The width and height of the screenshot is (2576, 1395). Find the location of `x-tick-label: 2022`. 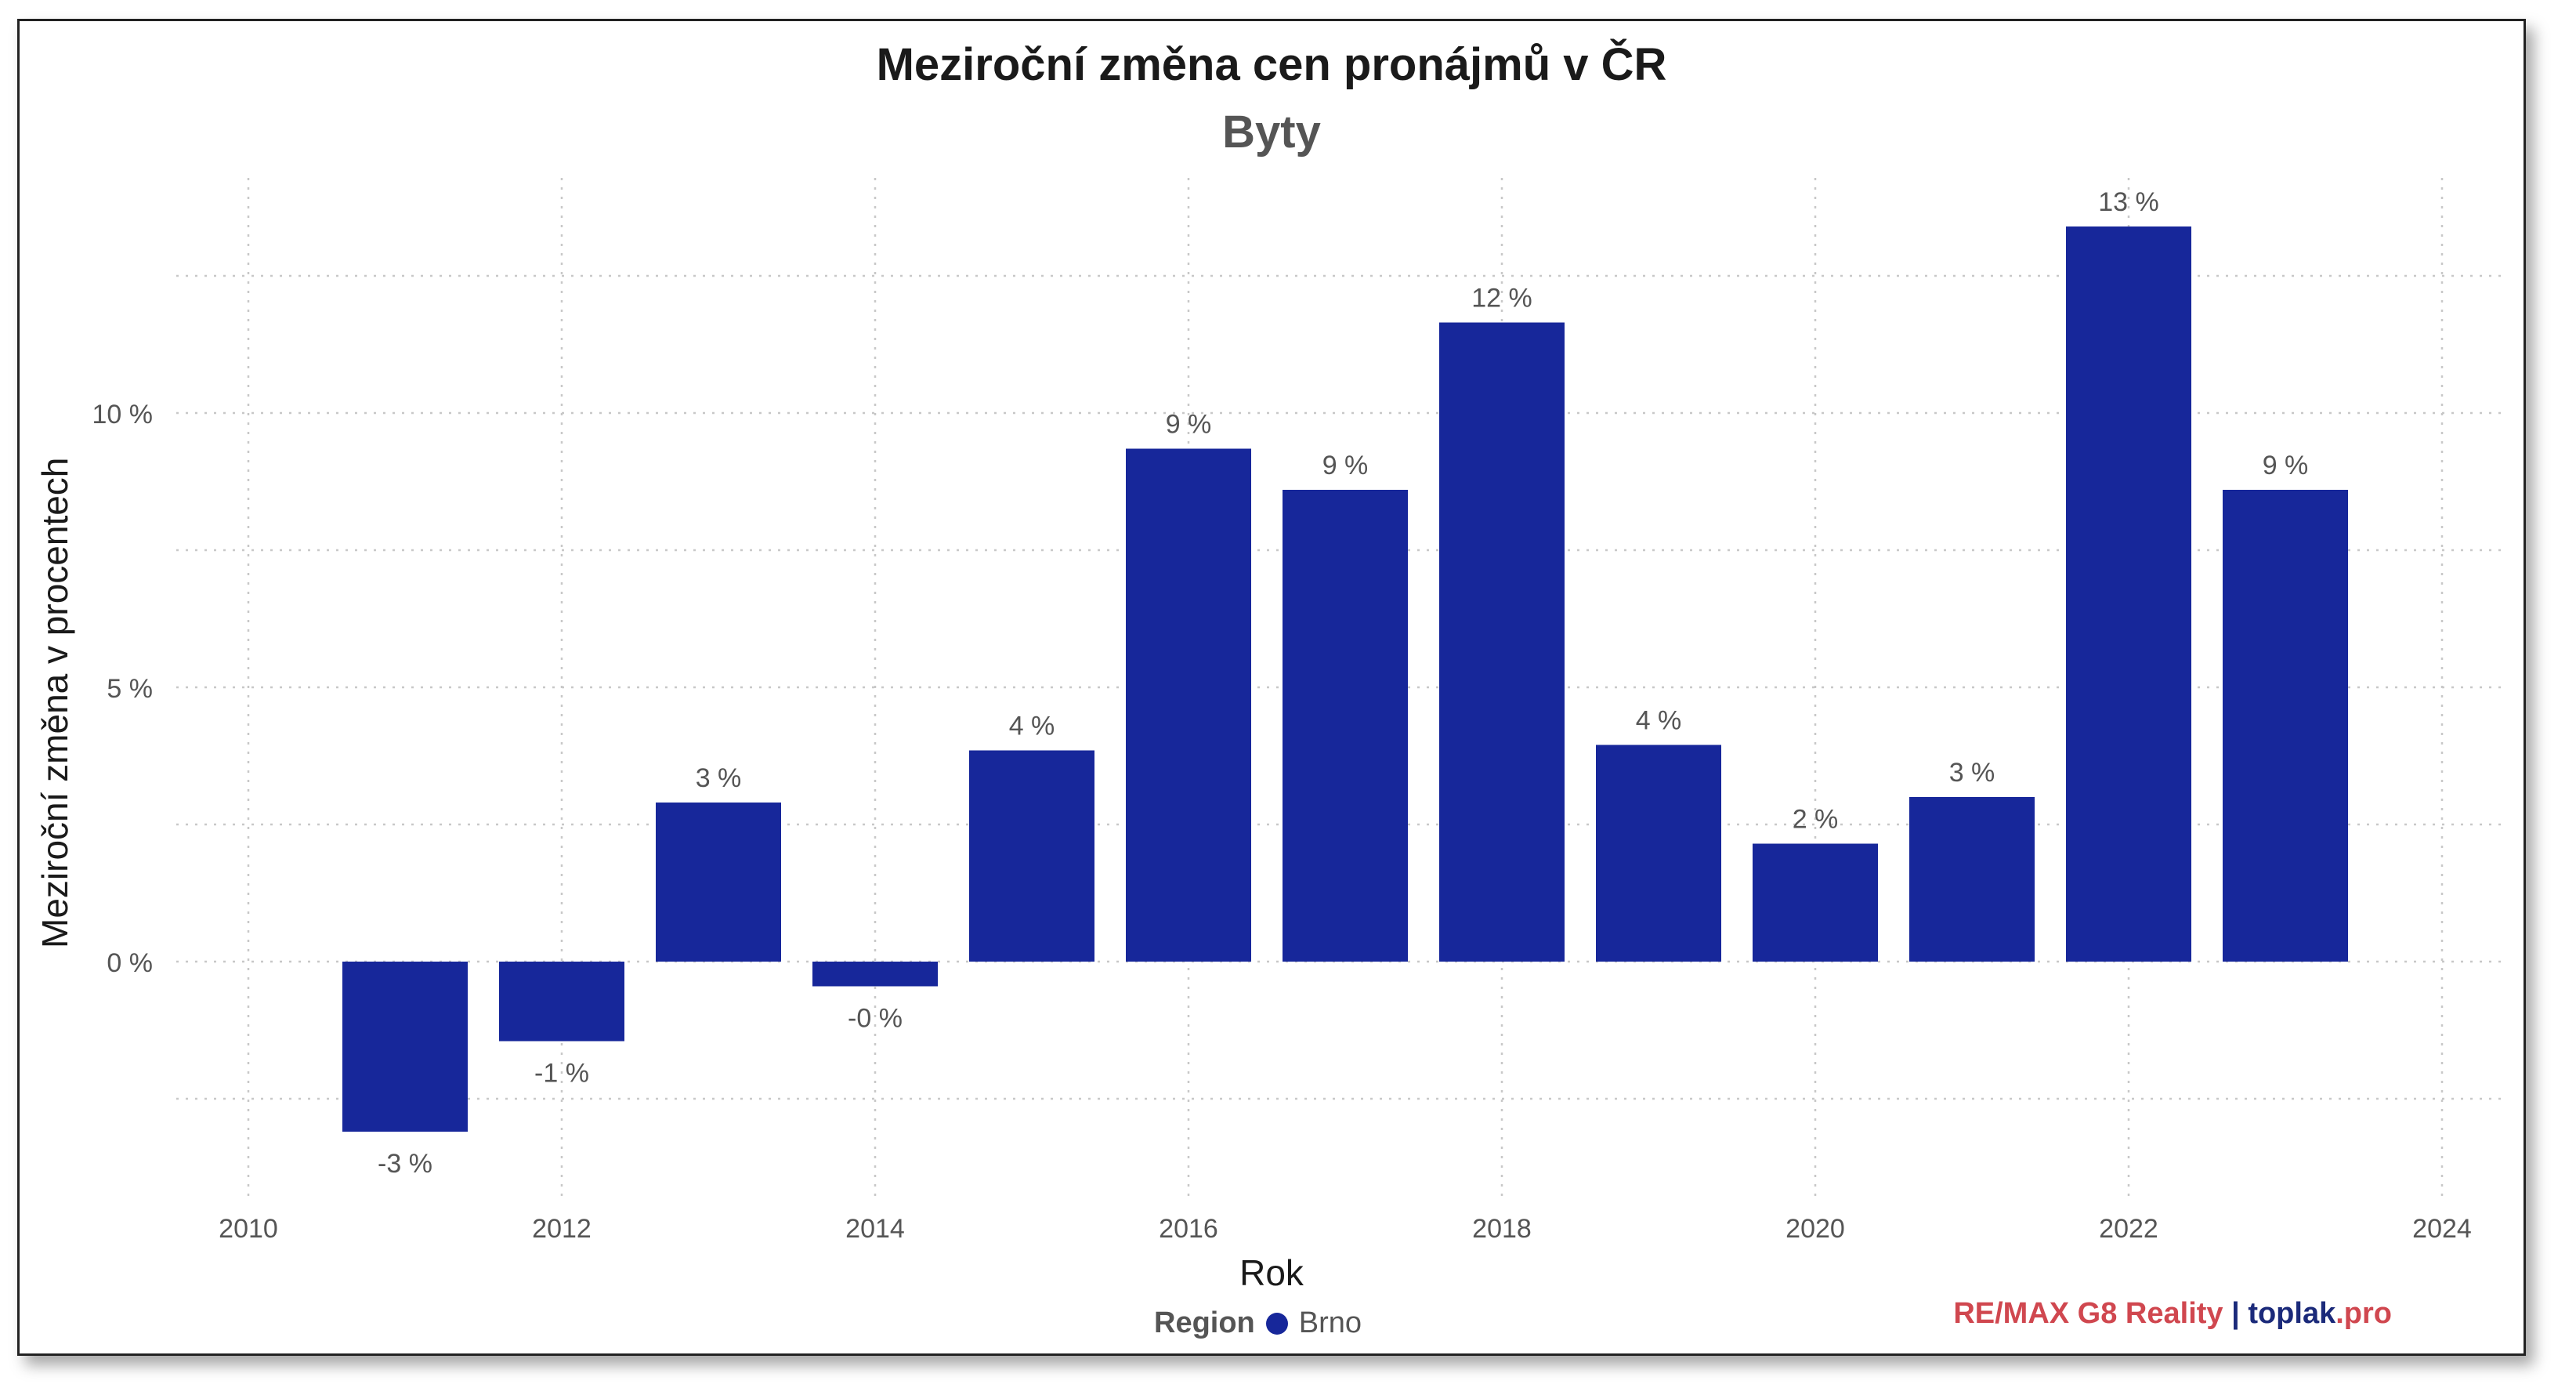

x-tick-label: 2022 is located at coordinates (2128, 1229).